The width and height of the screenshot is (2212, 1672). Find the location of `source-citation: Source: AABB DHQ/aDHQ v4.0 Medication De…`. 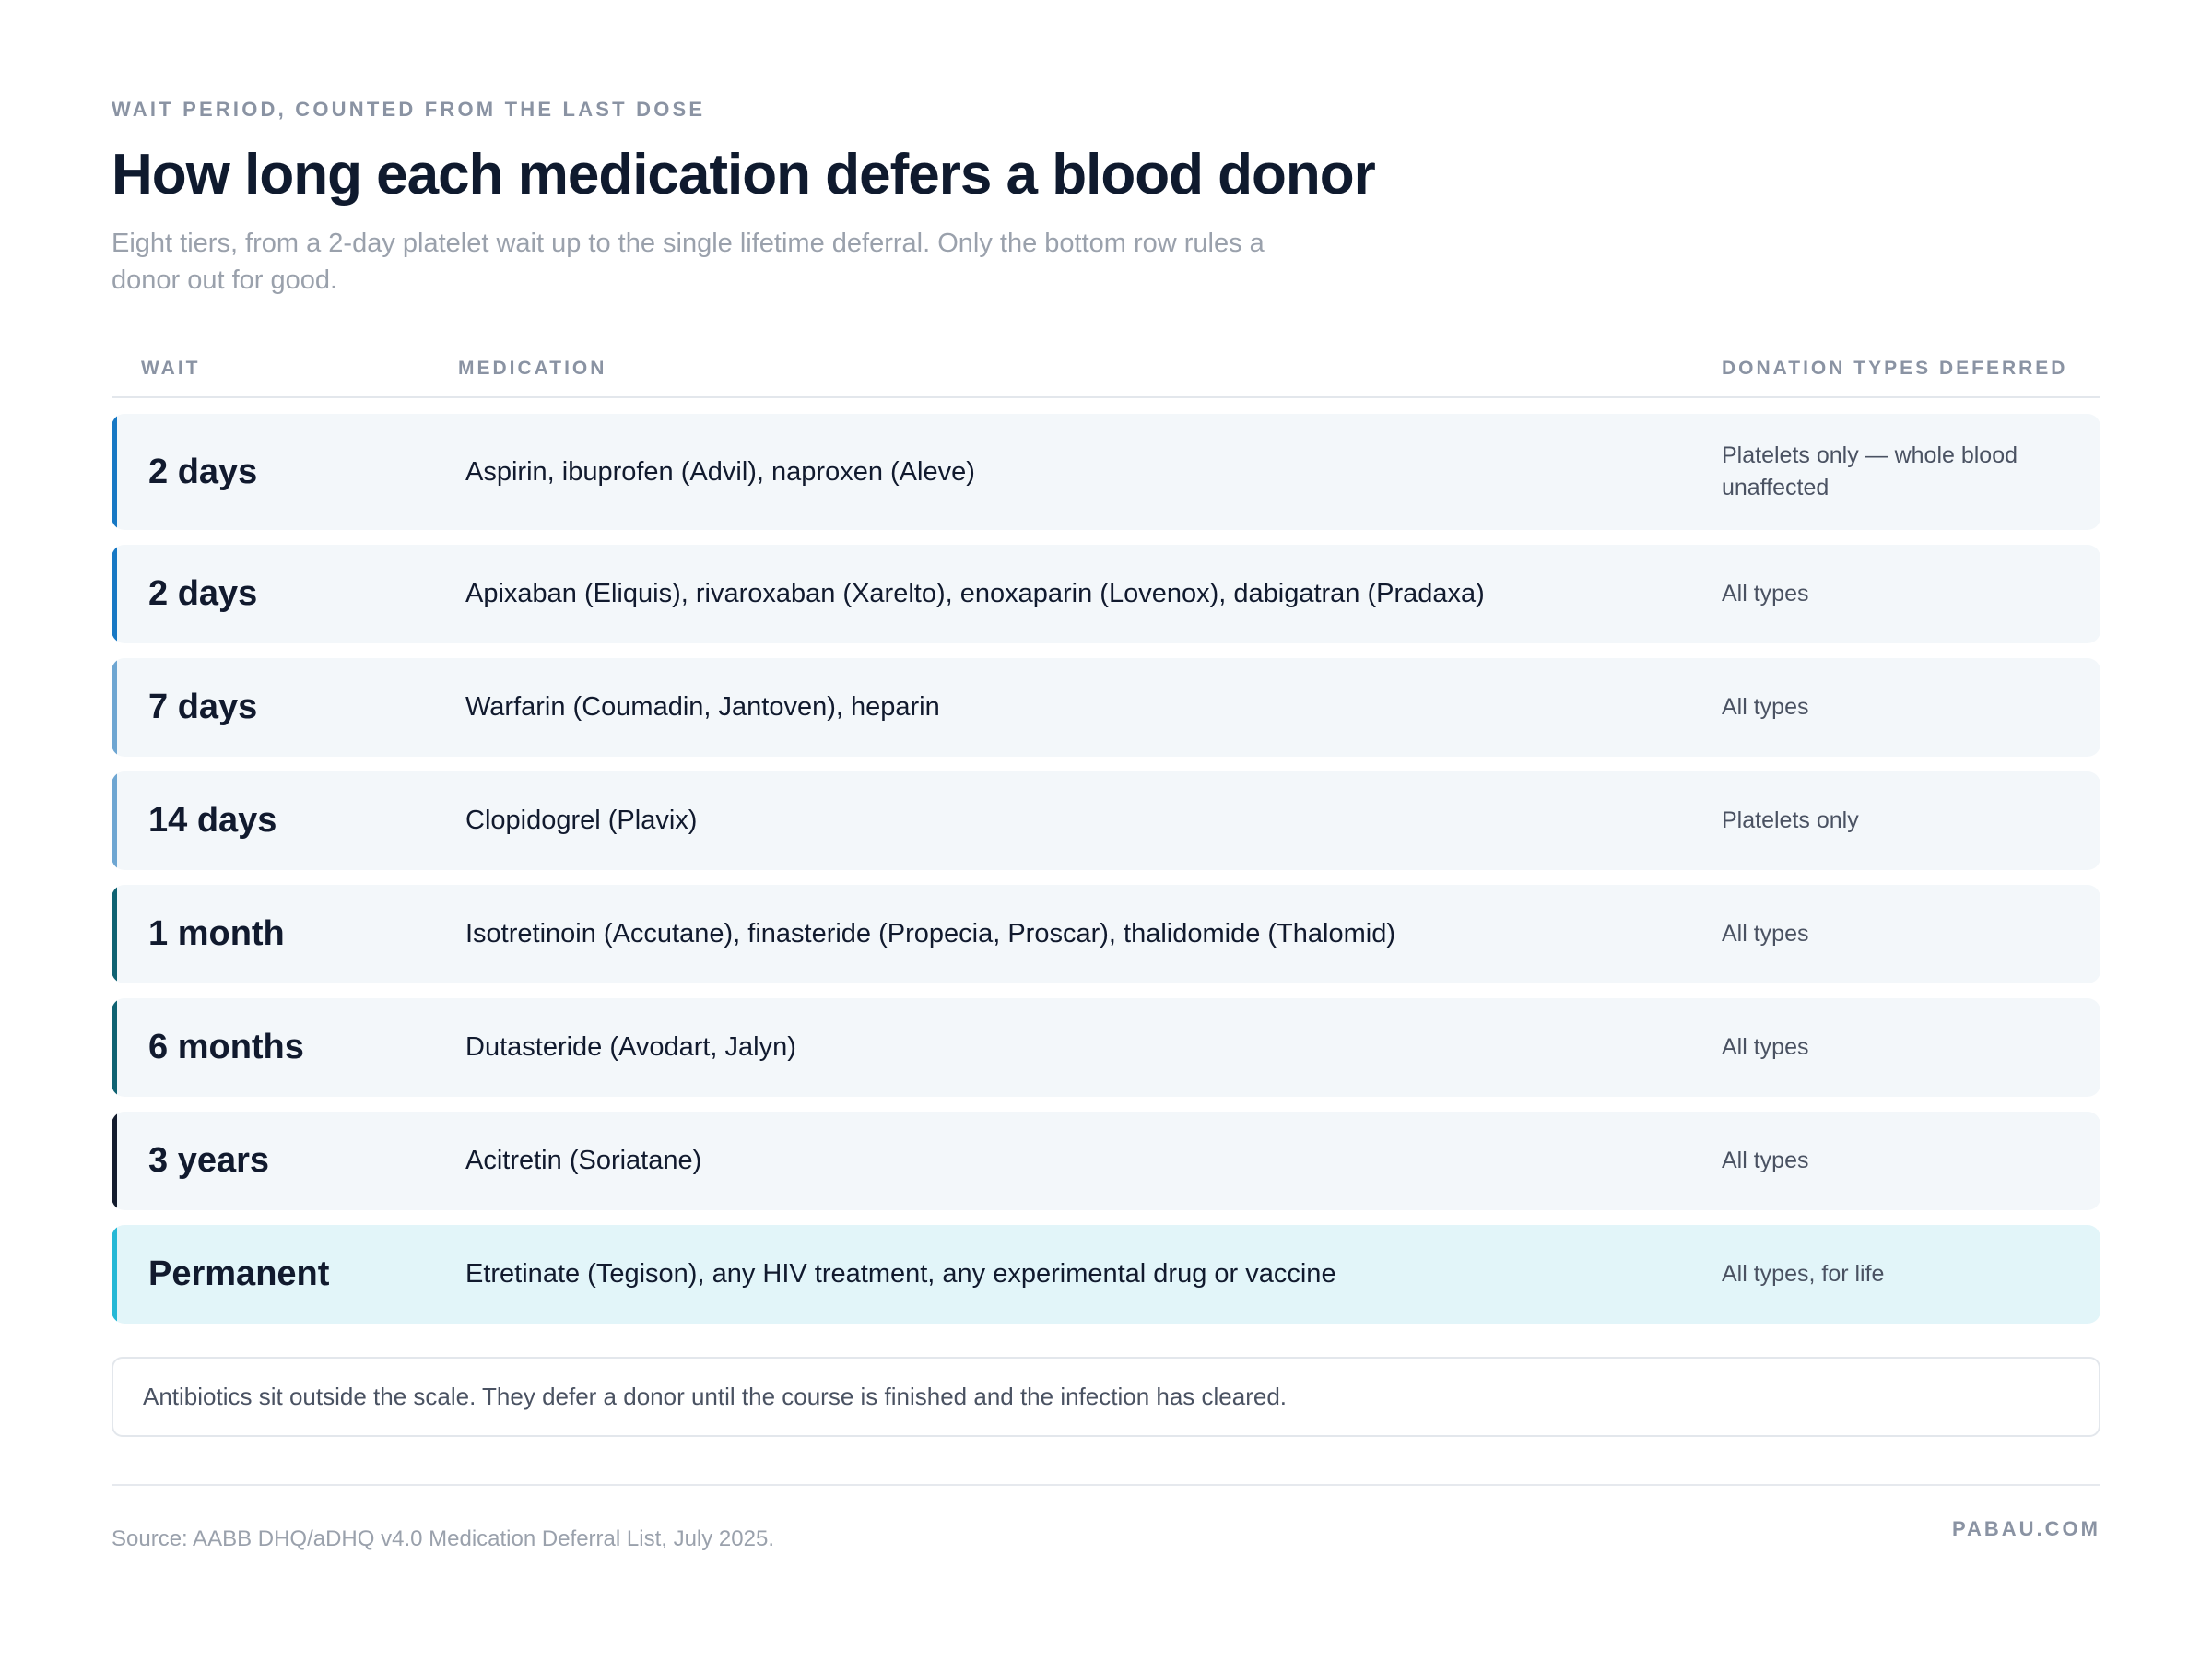

source-citation: Source: AABB DHQ/aDHQ v4.0 Medication De… is located at coordinates (443, 1538).